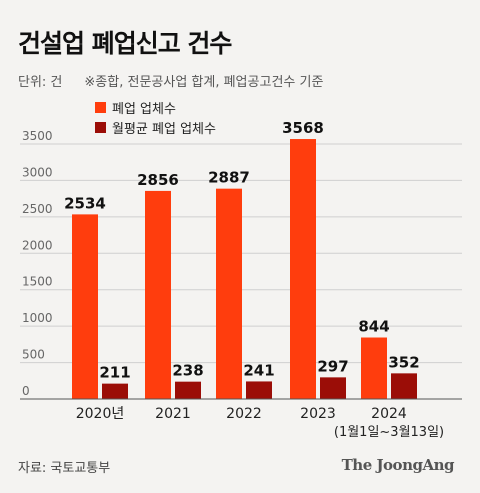 The width and height of the screenshot is (480, 493). What do you see at coordinates (164, 129) in the screenshot?
I see `legend-label-secondary: 월평균 폐업 업체수` at bounding box center [164, 129].